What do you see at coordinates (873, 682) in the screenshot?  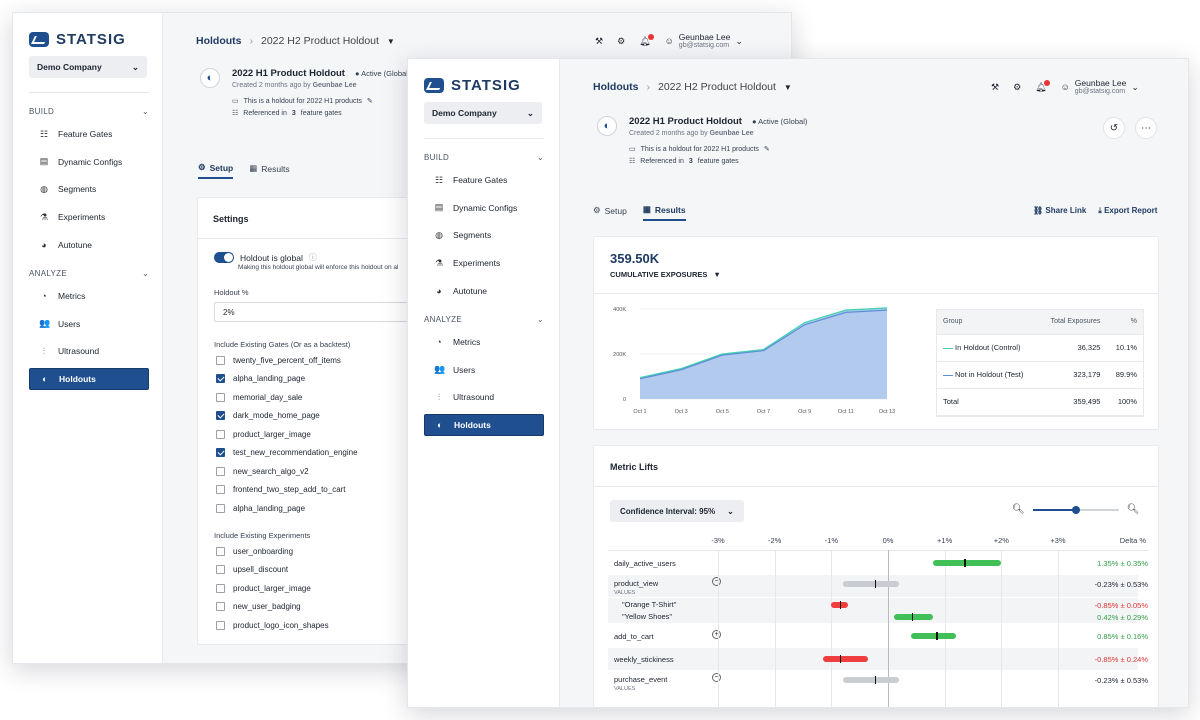 I see `metric-row: purchase_event VALUES −` at bounding box center [873, 682].